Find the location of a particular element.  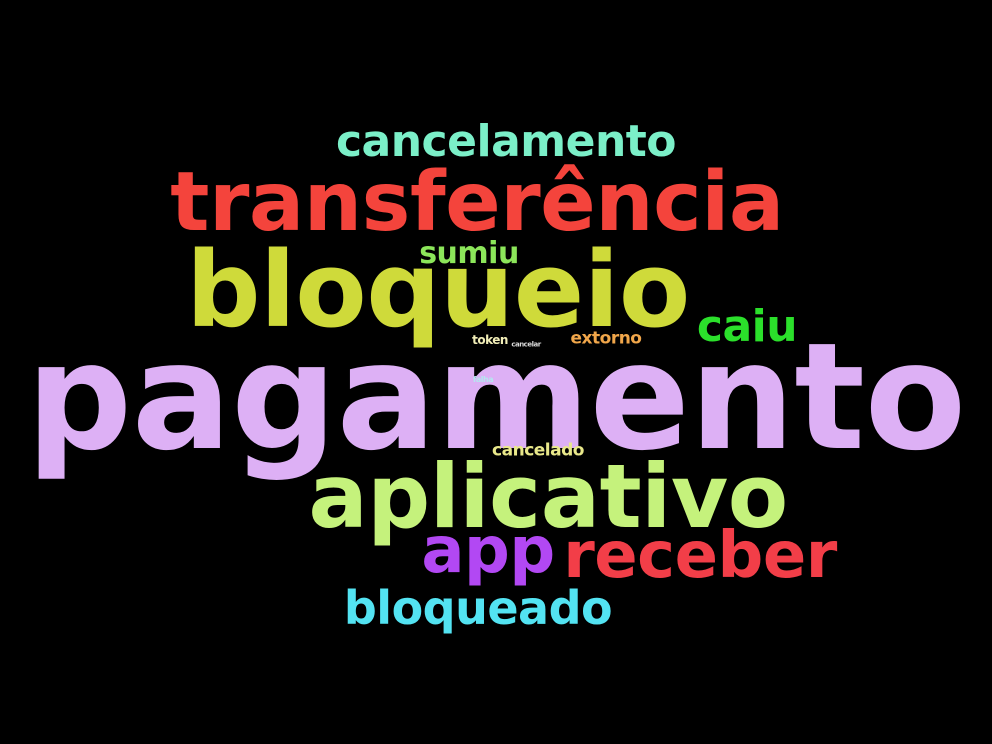

word-app: app is located at coordinates (488, 551).